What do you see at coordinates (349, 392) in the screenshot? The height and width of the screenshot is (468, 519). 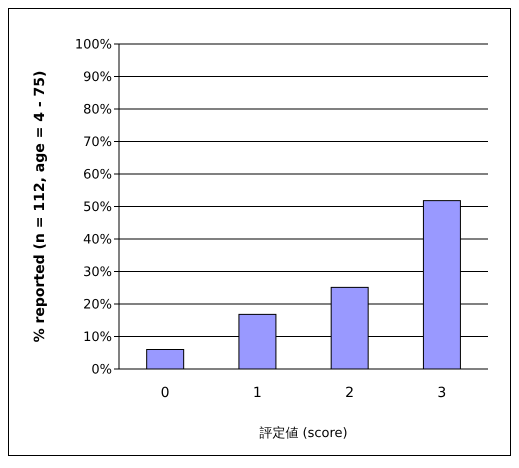 I see `x-tick-label: 2` at bounding box center [349, 392].